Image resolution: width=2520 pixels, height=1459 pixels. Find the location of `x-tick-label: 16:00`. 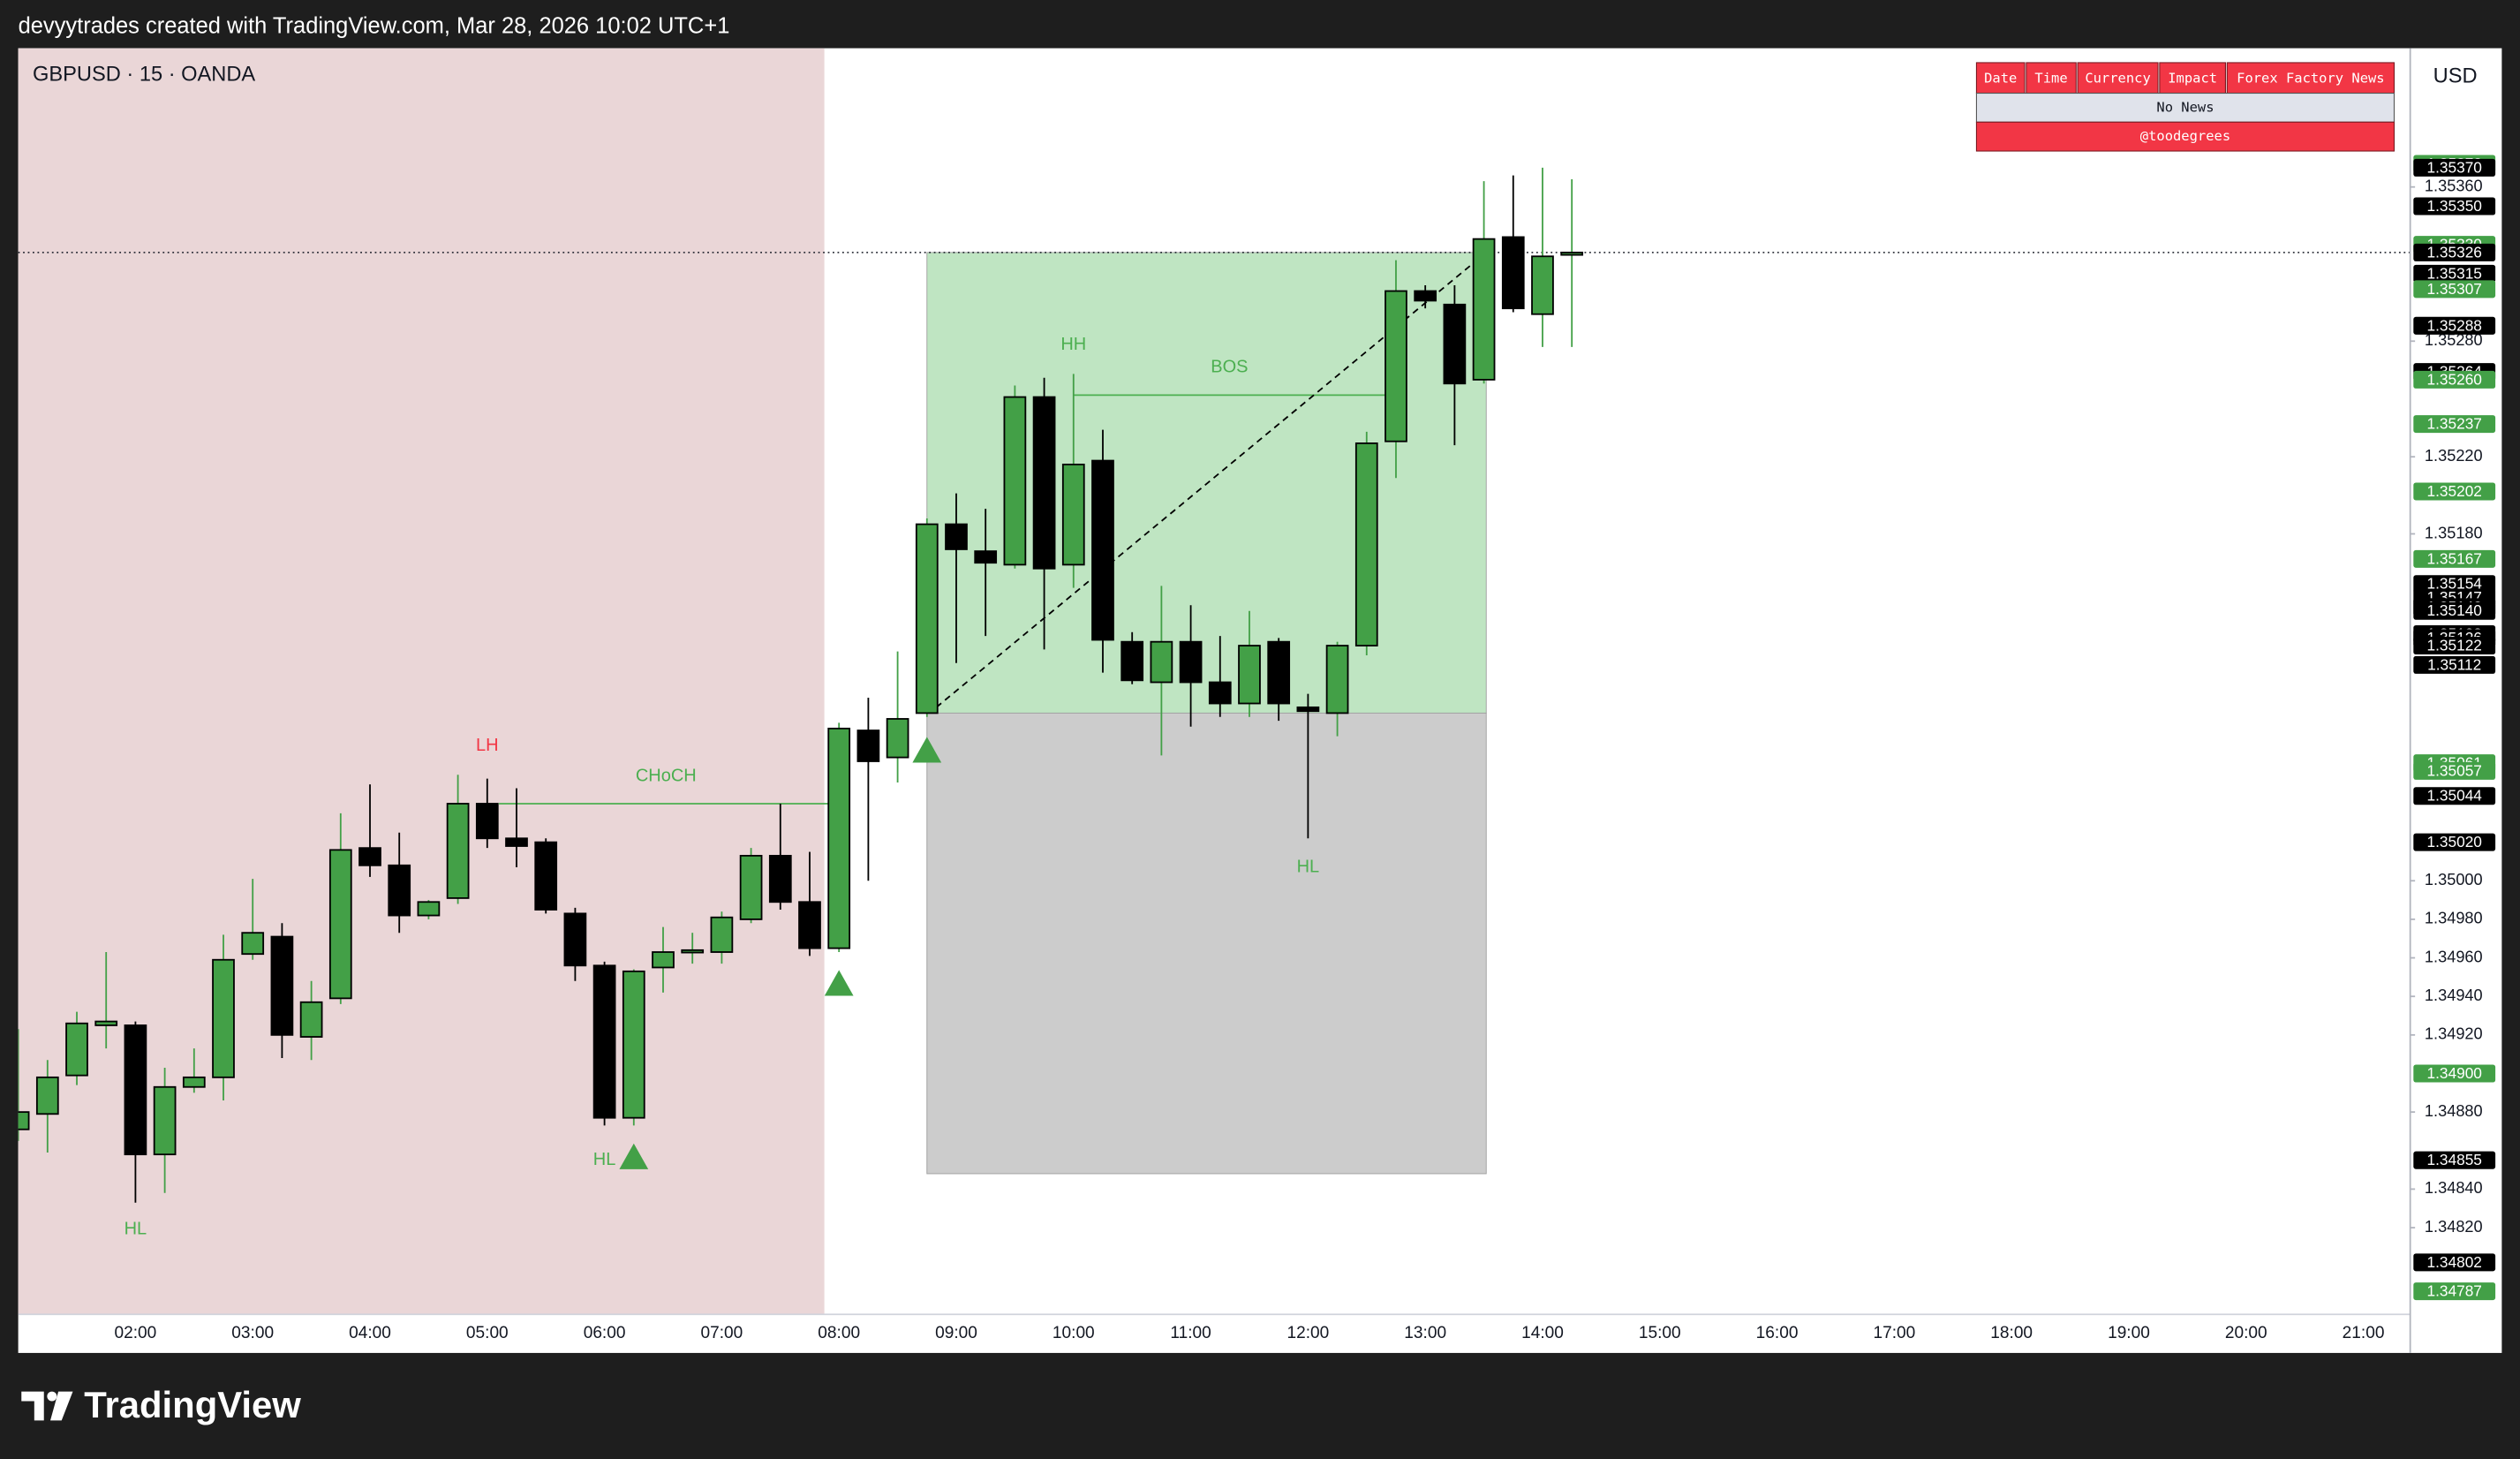

x-tick-label: 16:00 is located at coordinates (1777, 1333).